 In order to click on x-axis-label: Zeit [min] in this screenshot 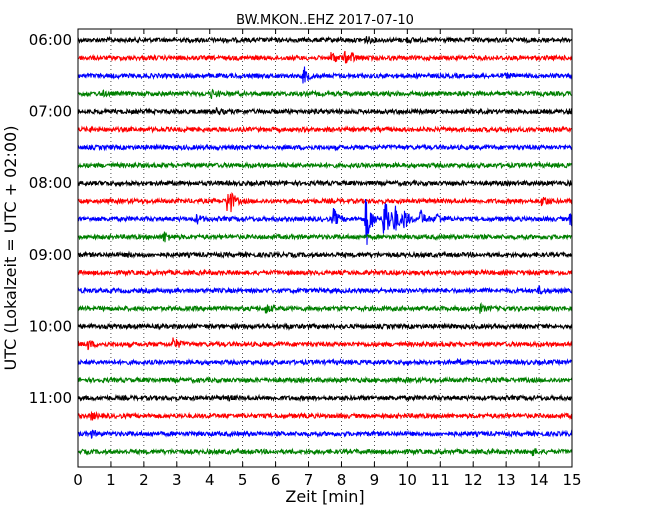, I will do `click(324, 496)`.